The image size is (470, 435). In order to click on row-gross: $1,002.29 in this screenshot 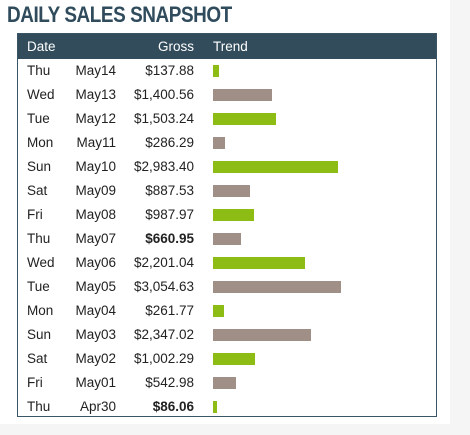, I will do `click(163, 358)`.